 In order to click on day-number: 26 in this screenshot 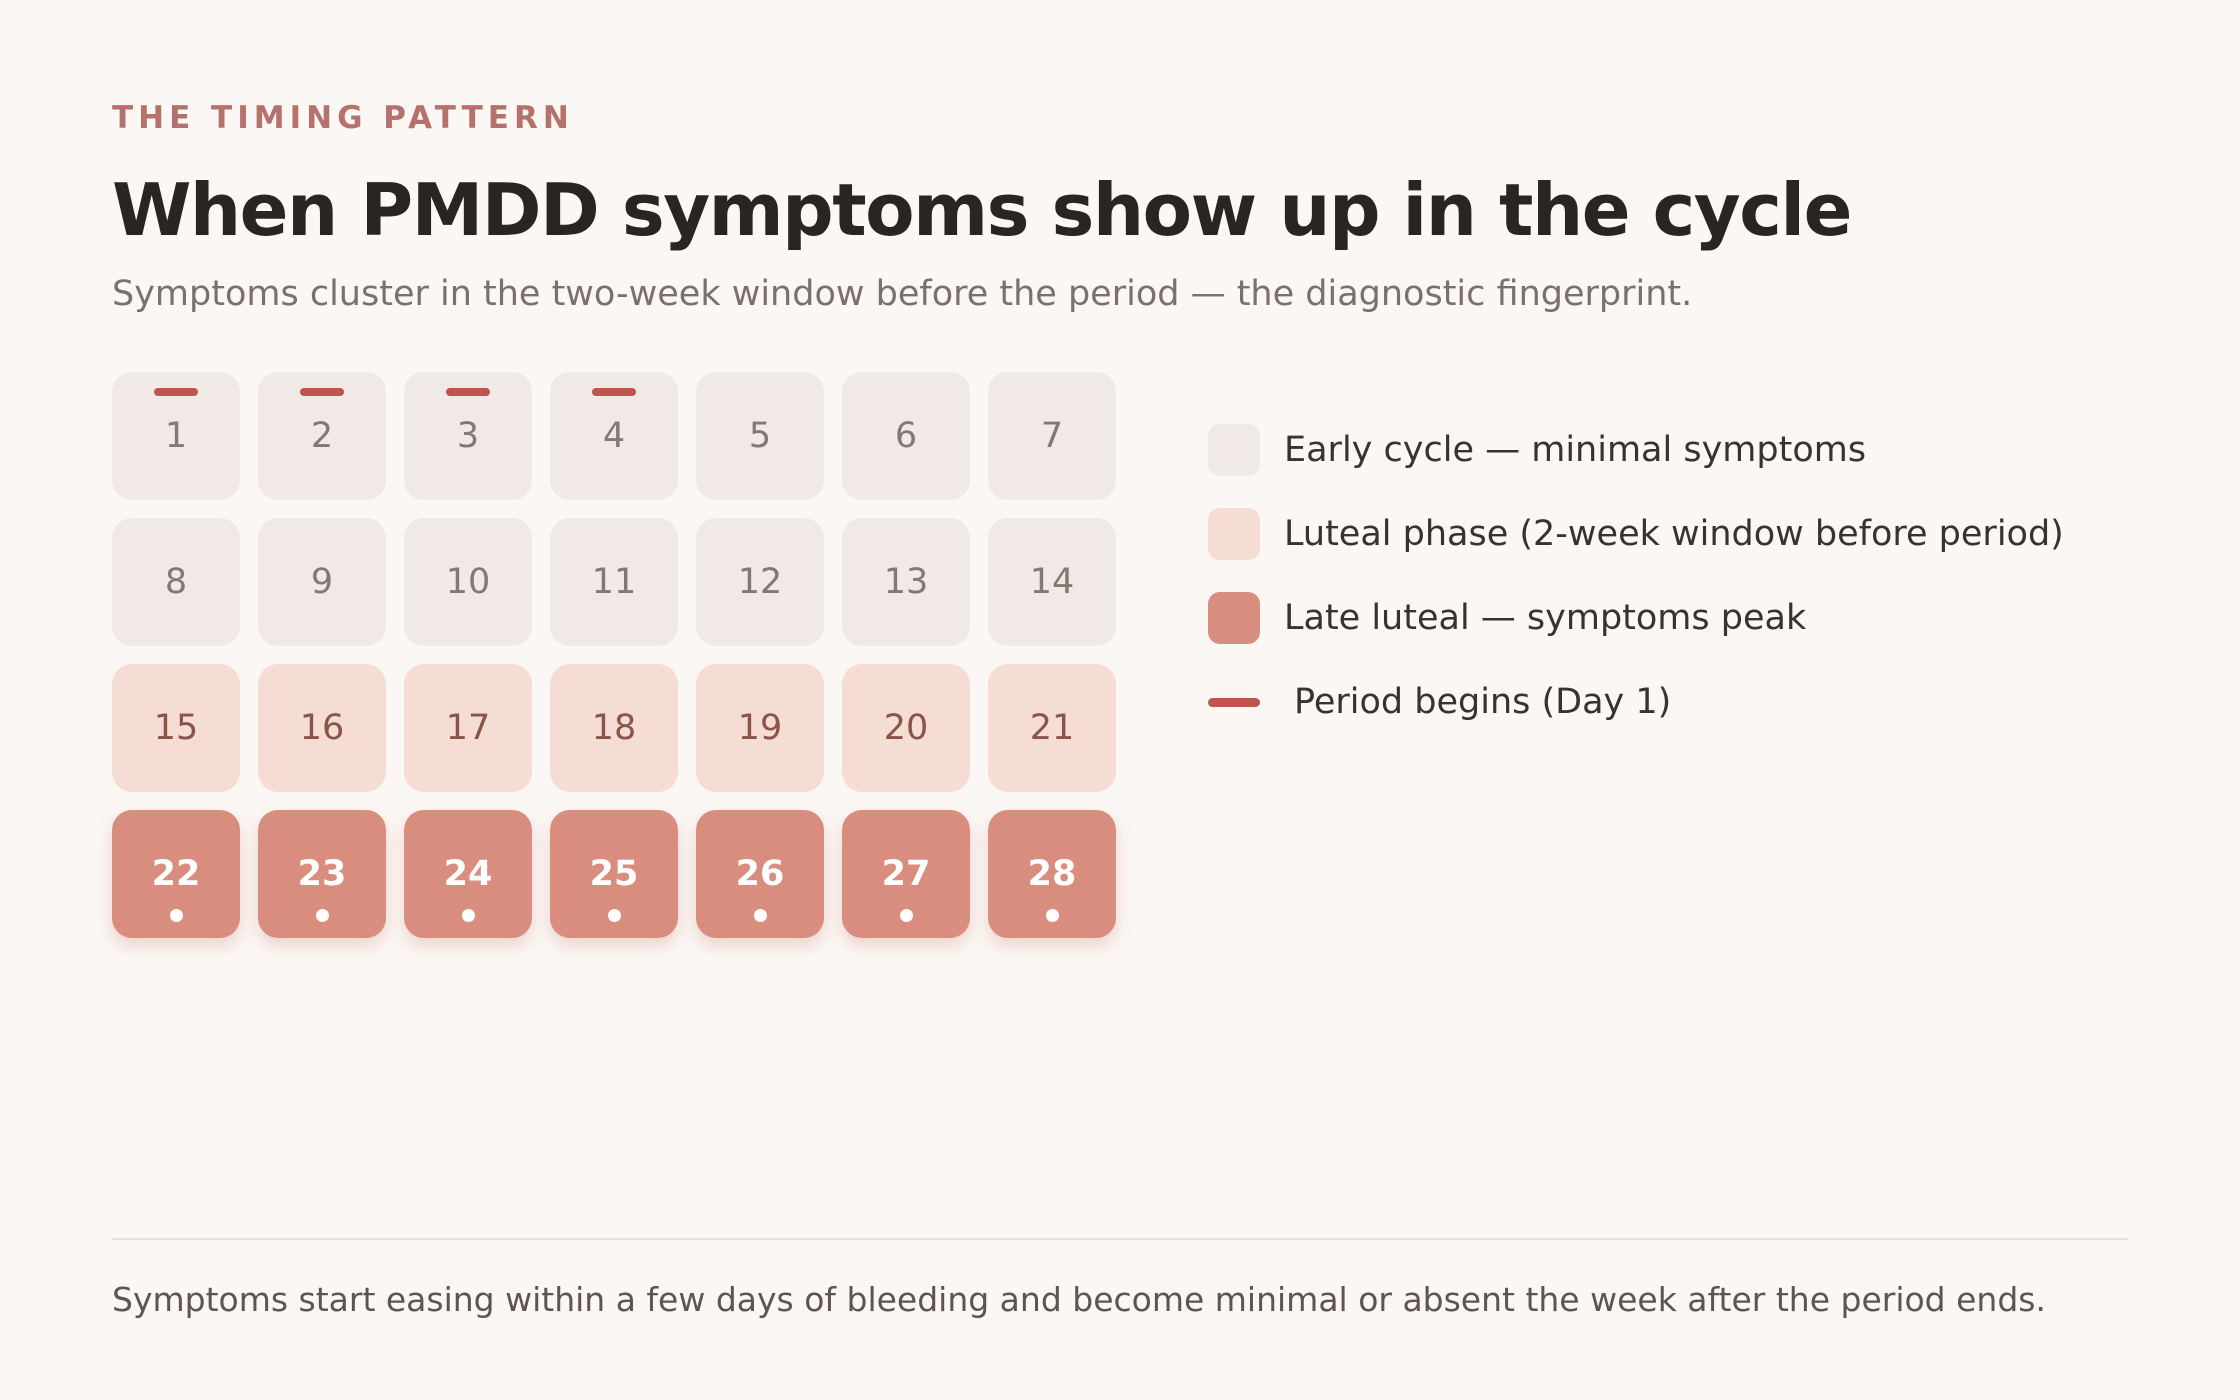, I will do `click(760, 873)`.